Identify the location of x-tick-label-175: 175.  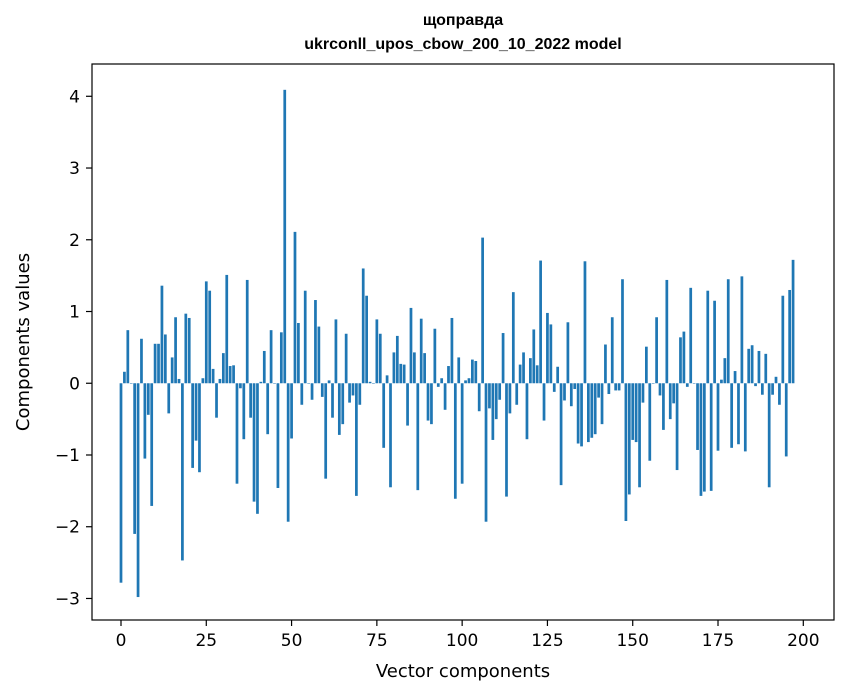
(718, 641).